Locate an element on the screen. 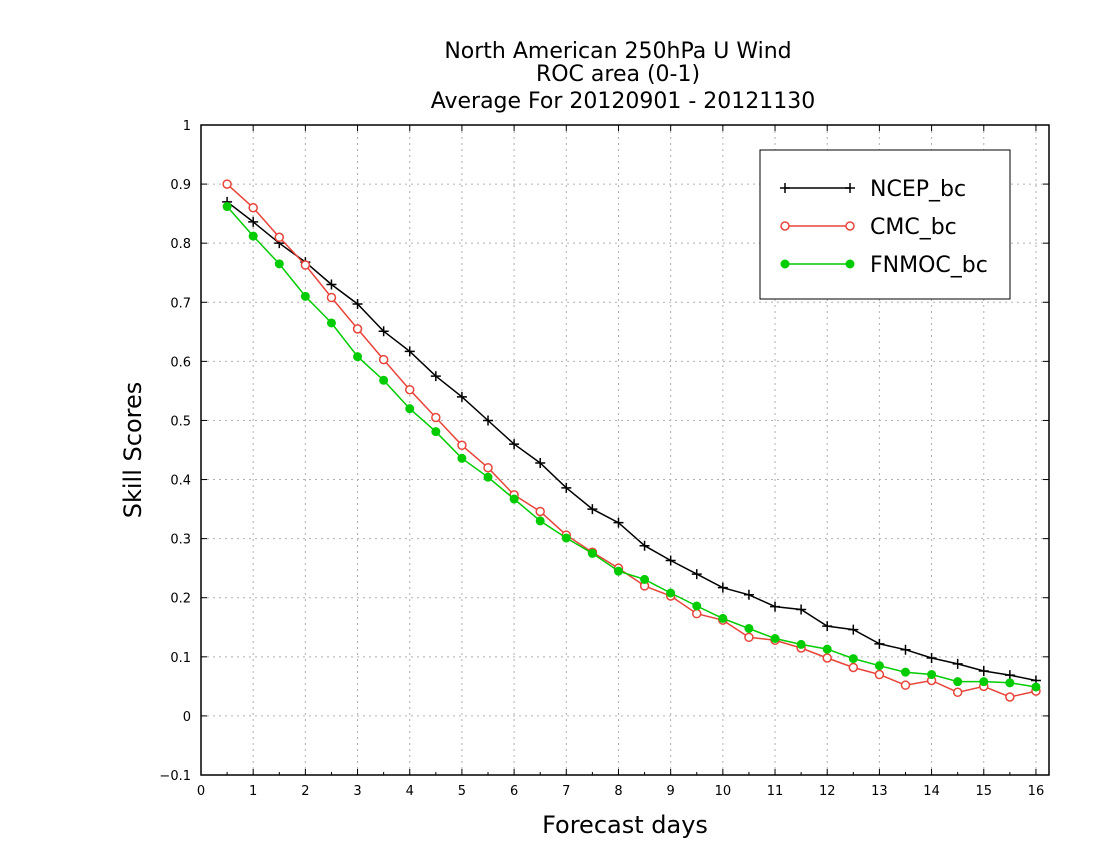 This screenshot has height=854, width=1100. legend-label-fnmoc-bc: FNMOC_bc is located at coordinates (929, 265).